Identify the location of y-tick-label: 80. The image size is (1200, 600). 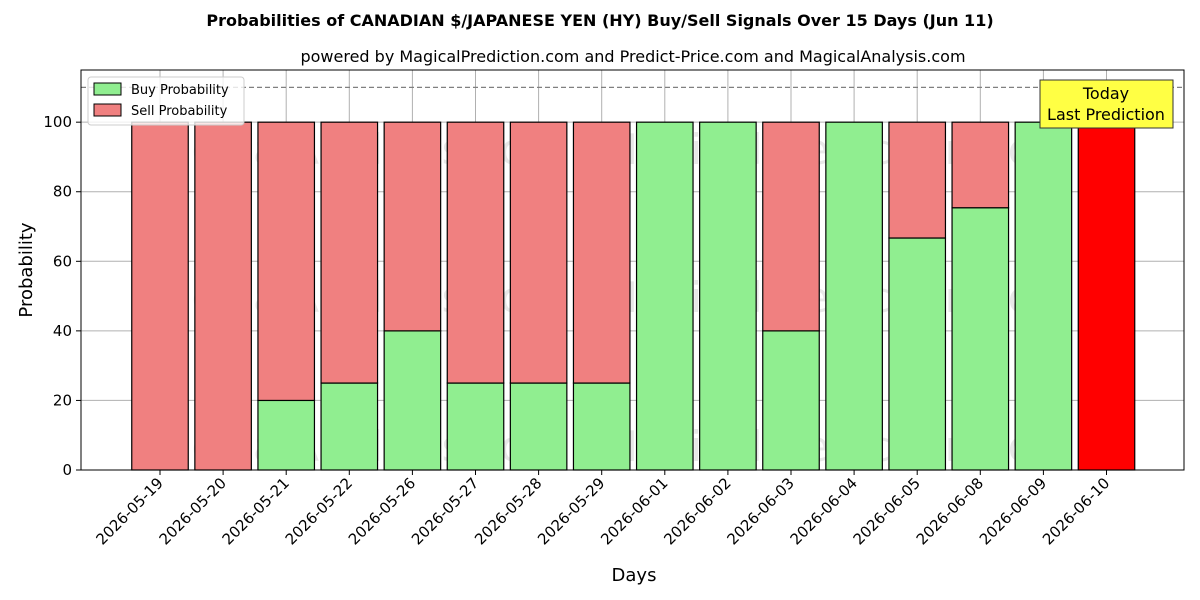
(62, 192).